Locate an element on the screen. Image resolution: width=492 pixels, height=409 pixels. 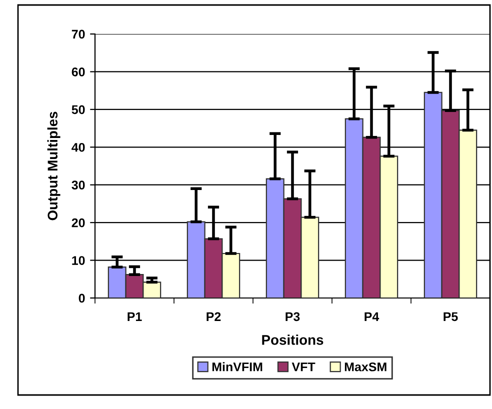
legend-label: VFT is located at coordinates (304, 367).